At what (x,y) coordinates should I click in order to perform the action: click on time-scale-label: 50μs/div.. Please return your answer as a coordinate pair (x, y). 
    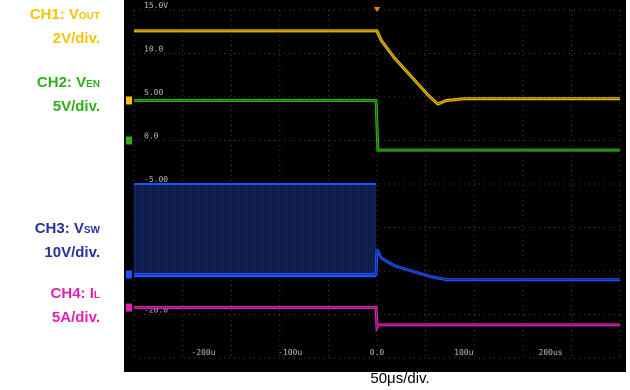
    Looking at the image, I should click on (400, 378).